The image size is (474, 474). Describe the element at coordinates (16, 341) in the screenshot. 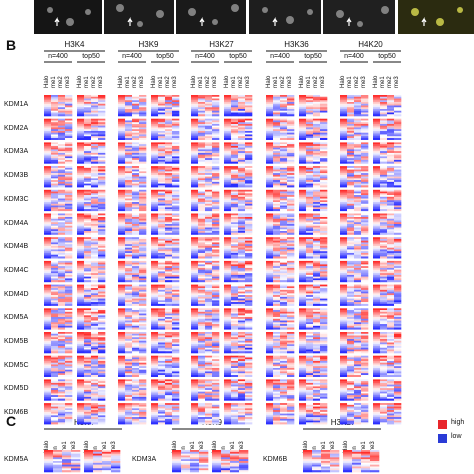

I see `row-label: KDM5B` at that location.